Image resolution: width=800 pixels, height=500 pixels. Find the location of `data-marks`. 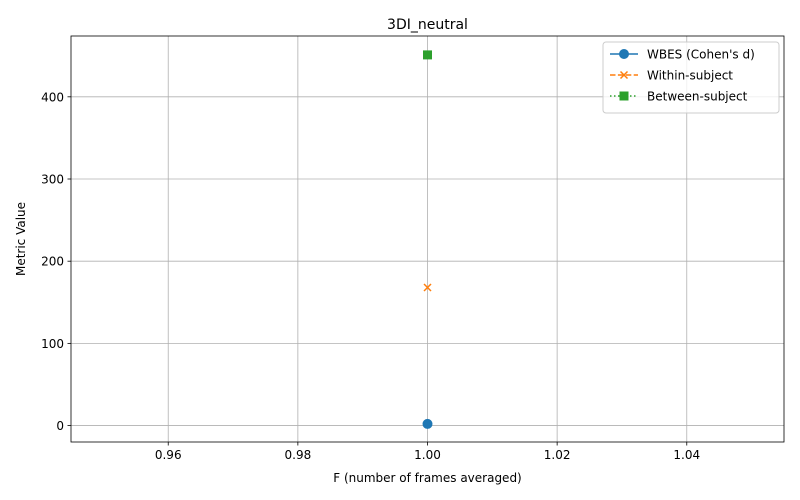

data-marks is located at coordinates (427, 239).